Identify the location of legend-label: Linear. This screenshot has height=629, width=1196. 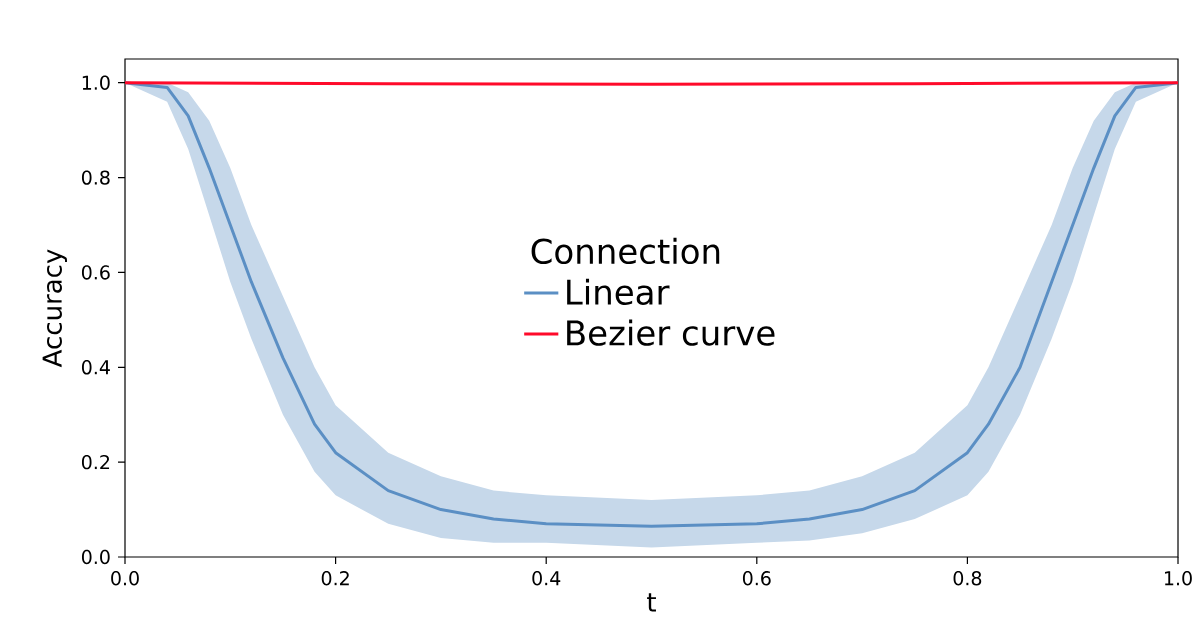
(618, 291).